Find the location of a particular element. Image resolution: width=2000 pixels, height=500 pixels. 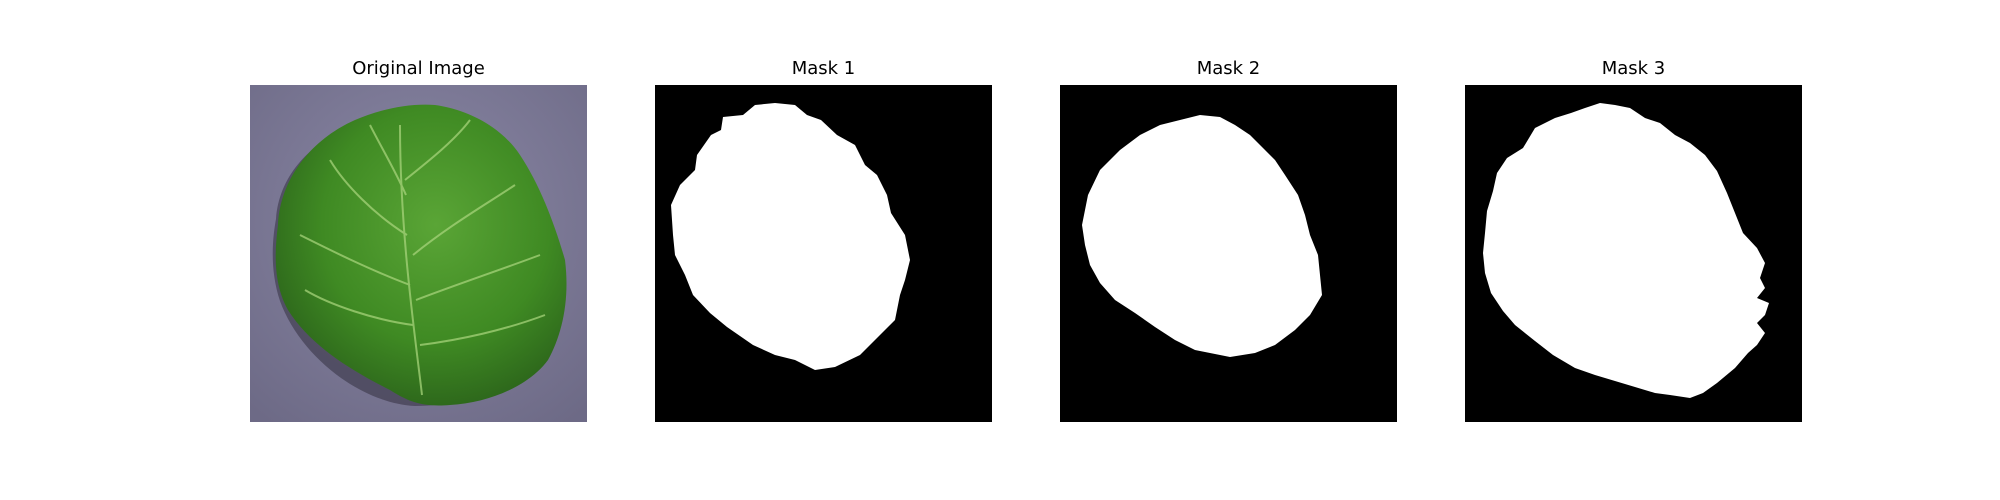

mask-1-image is located at coordinates (823, 253).